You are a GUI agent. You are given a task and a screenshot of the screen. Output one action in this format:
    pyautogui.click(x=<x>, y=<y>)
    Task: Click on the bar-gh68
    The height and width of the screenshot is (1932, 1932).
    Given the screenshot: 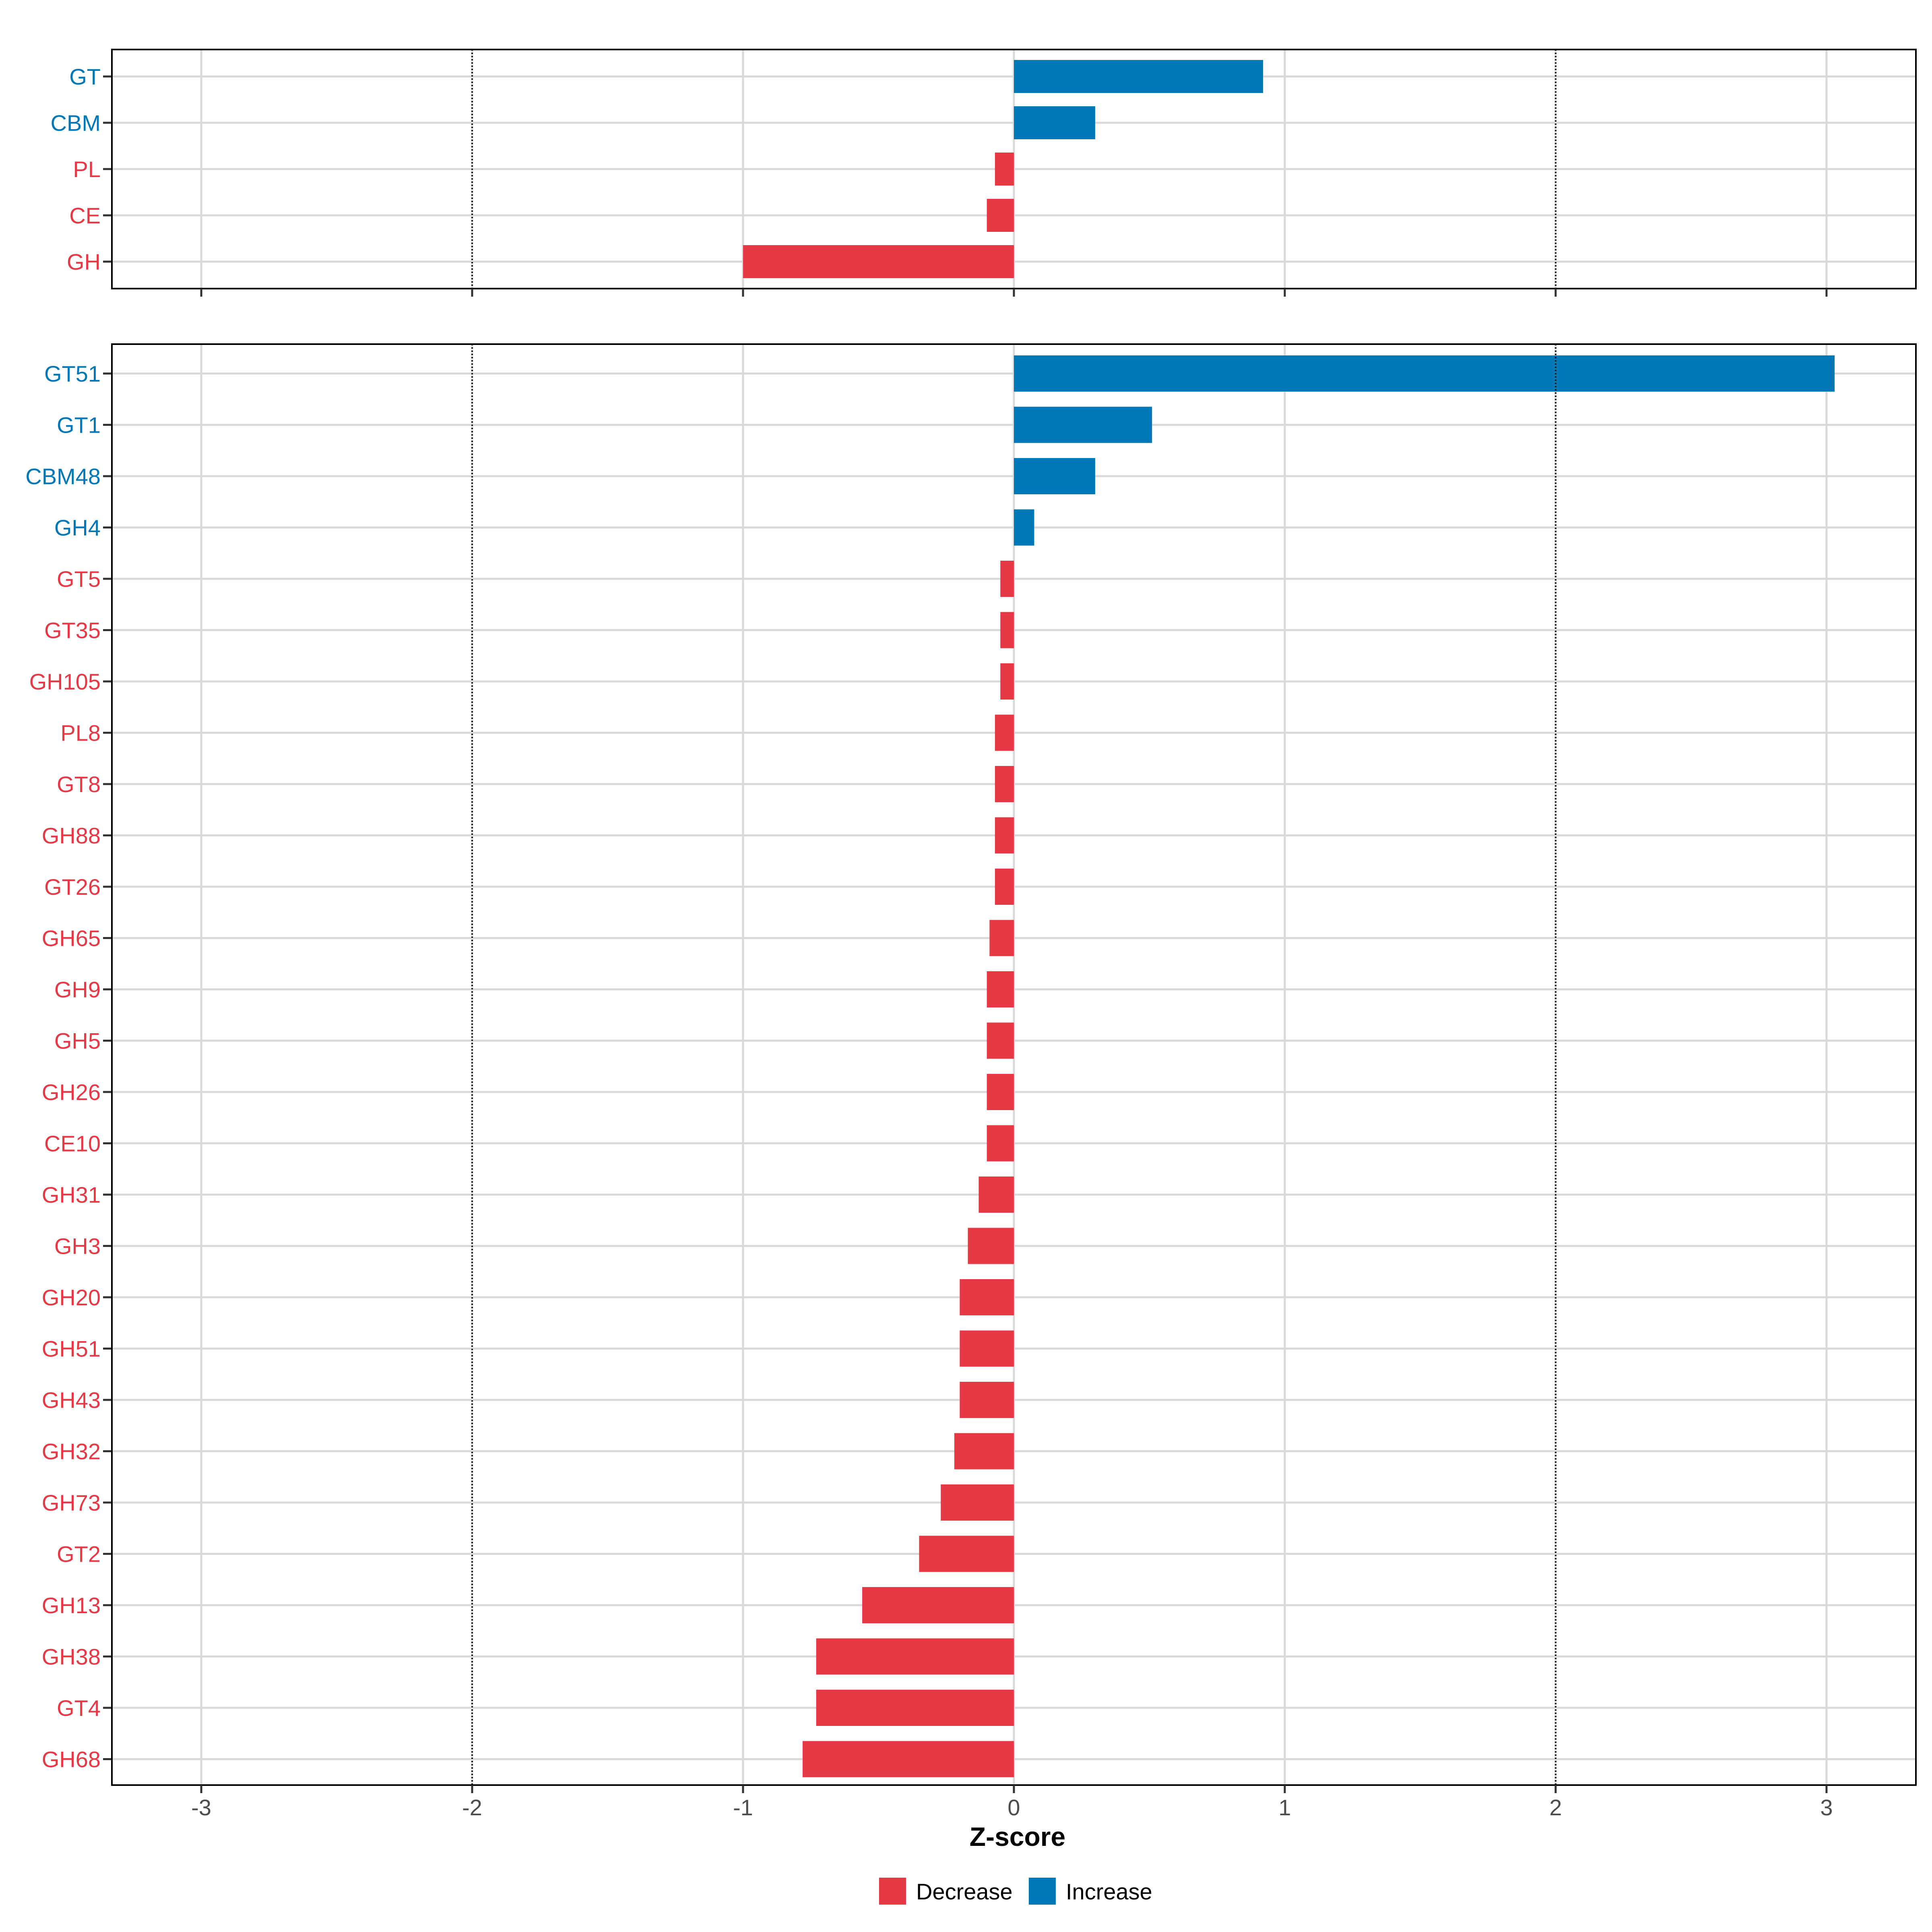 What is the action you would take?
    pyautogui.click(x=908, y=1759)
    